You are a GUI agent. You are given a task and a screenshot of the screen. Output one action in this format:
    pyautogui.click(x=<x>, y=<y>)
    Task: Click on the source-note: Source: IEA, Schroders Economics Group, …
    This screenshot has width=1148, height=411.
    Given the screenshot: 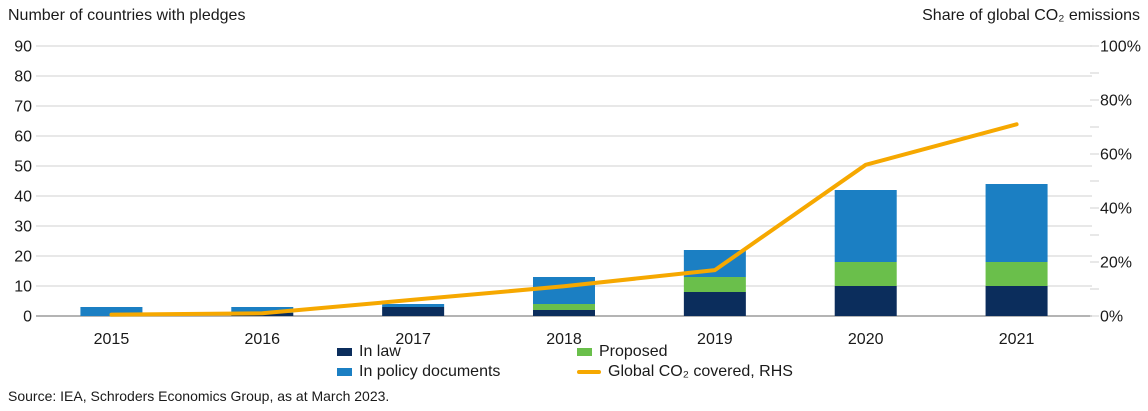 What is the action you would take?
    pyautogui.click(x=199, y=396)
    